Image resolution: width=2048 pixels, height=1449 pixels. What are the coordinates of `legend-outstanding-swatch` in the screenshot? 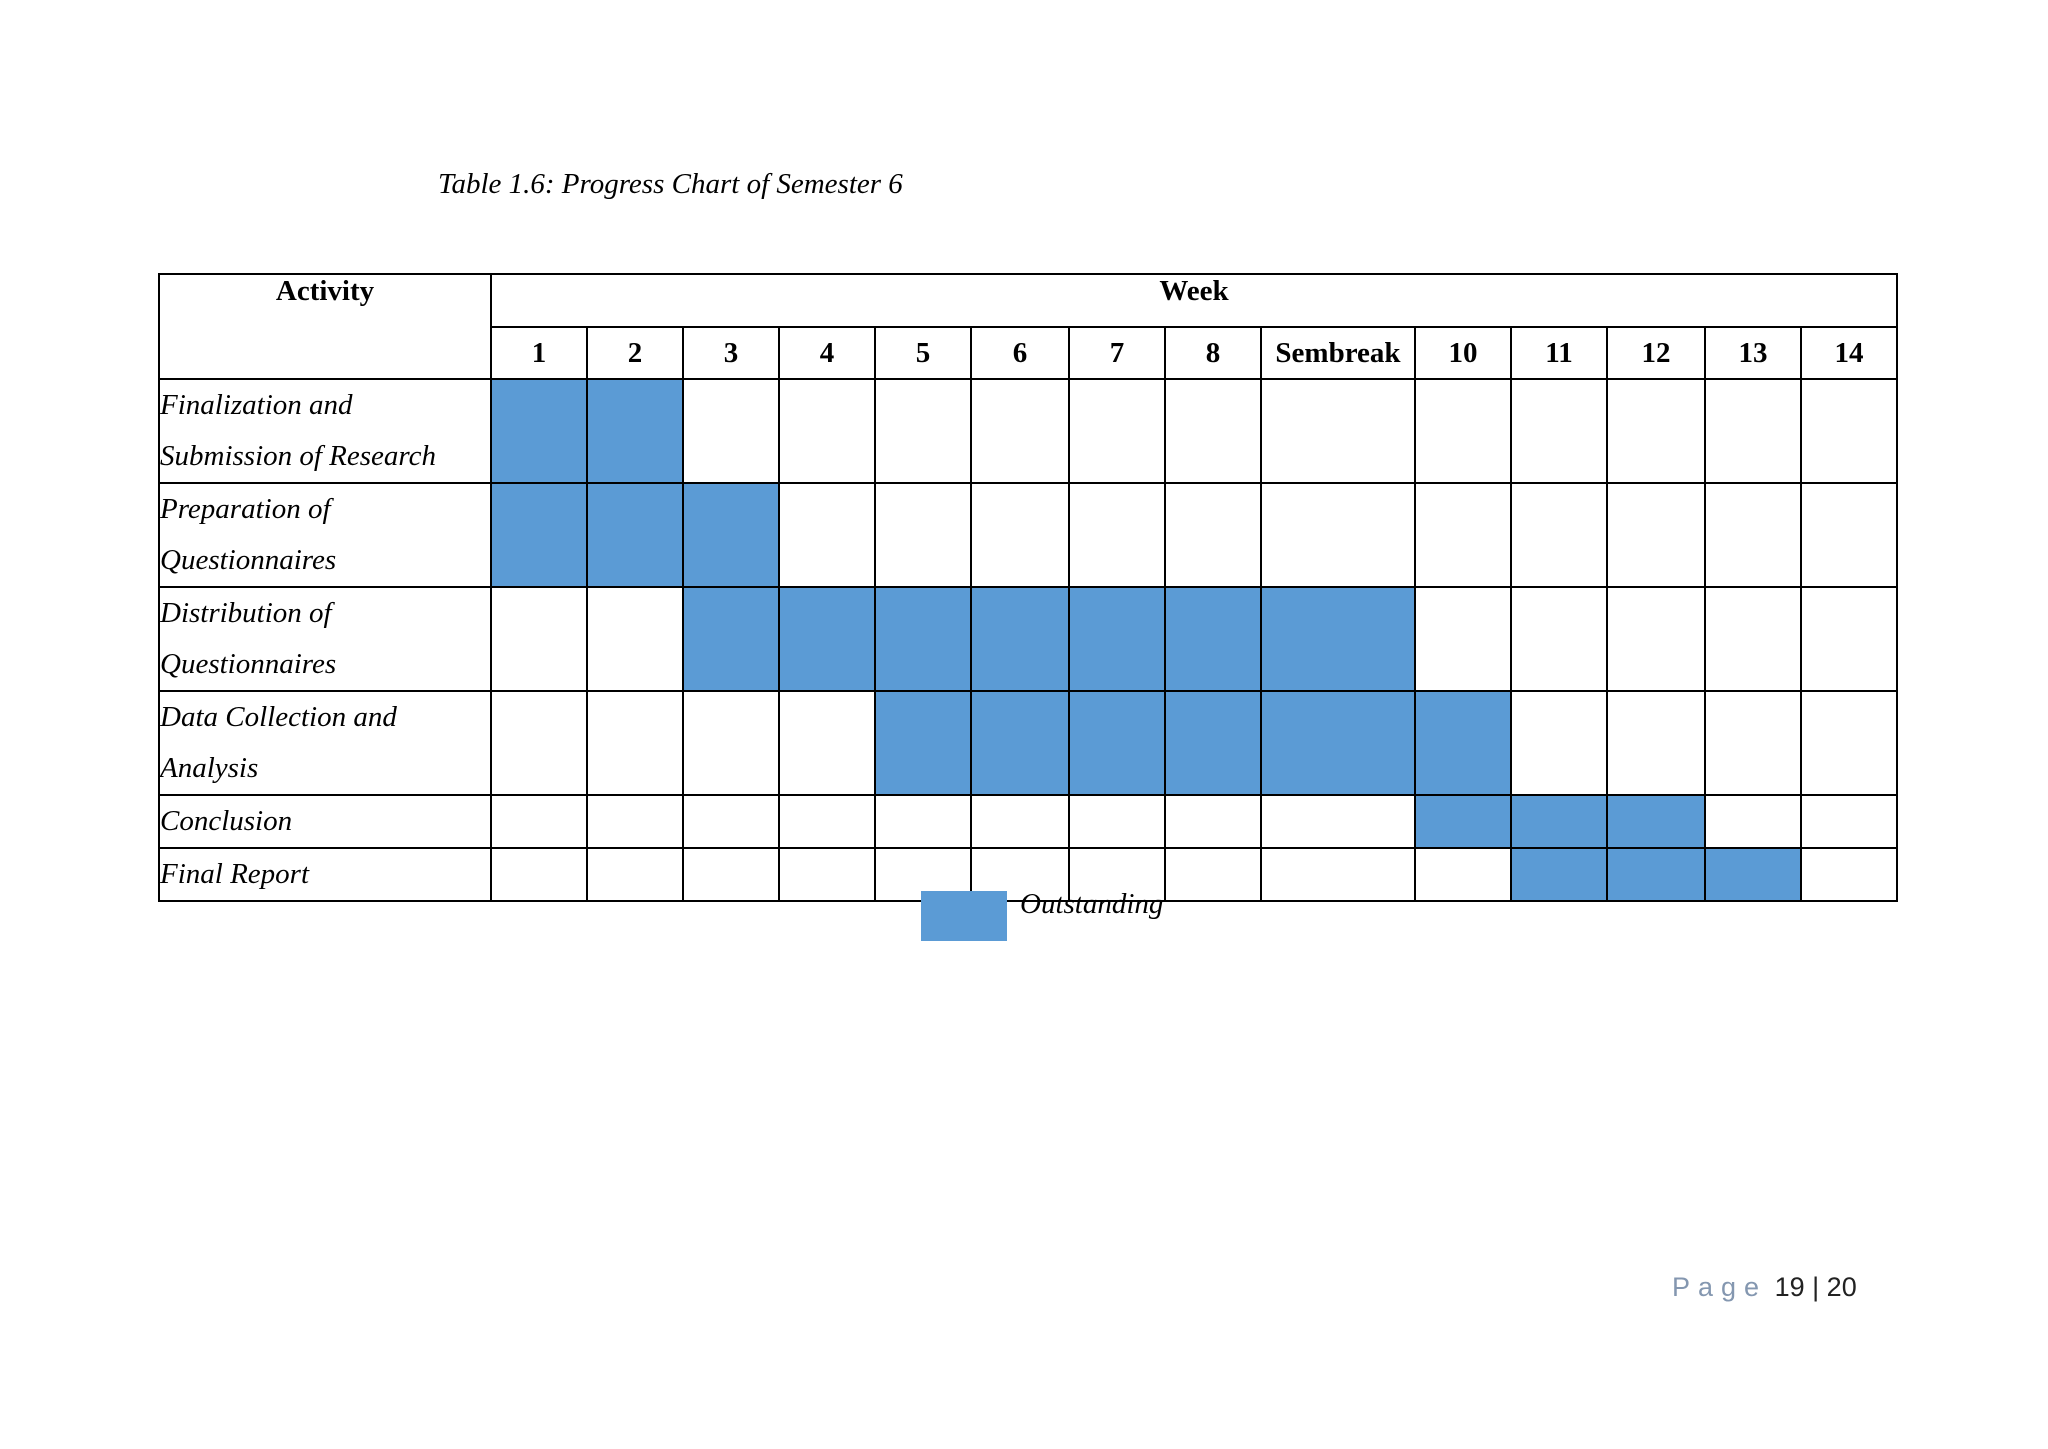 It's located at (964, 916).